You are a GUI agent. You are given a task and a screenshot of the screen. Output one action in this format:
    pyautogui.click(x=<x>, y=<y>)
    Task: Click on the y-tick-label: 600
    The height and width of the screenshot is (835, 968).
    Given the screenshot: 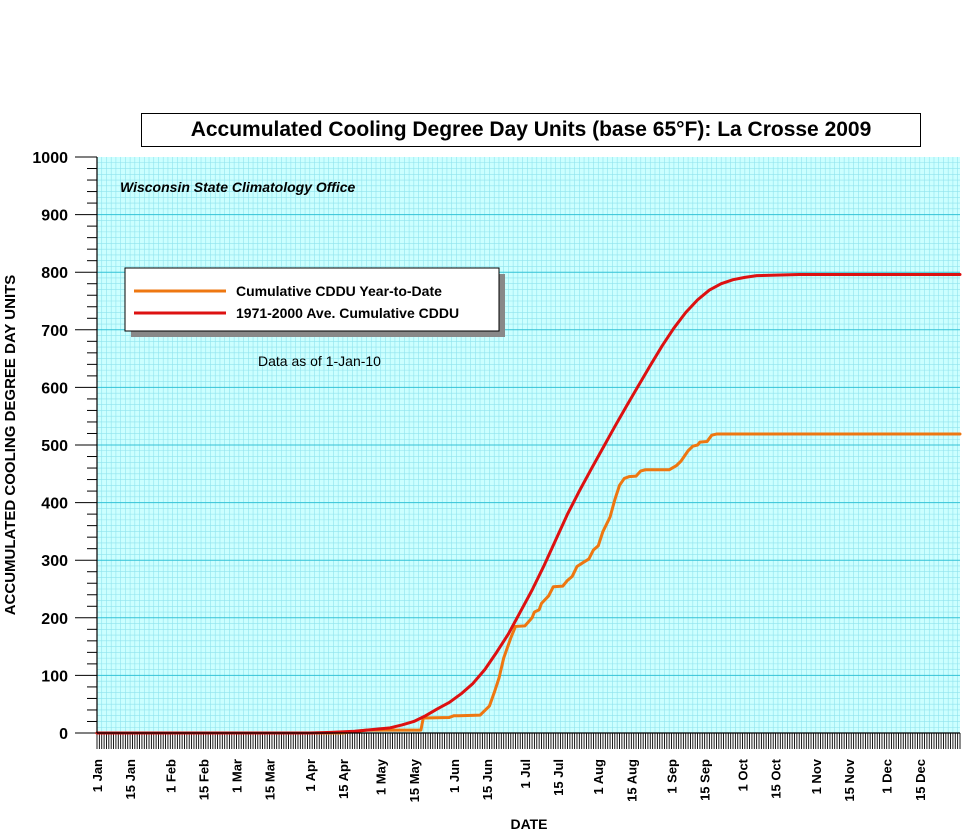 What is the action you would take?
    pyautogui.click(x=54, y=388)
    